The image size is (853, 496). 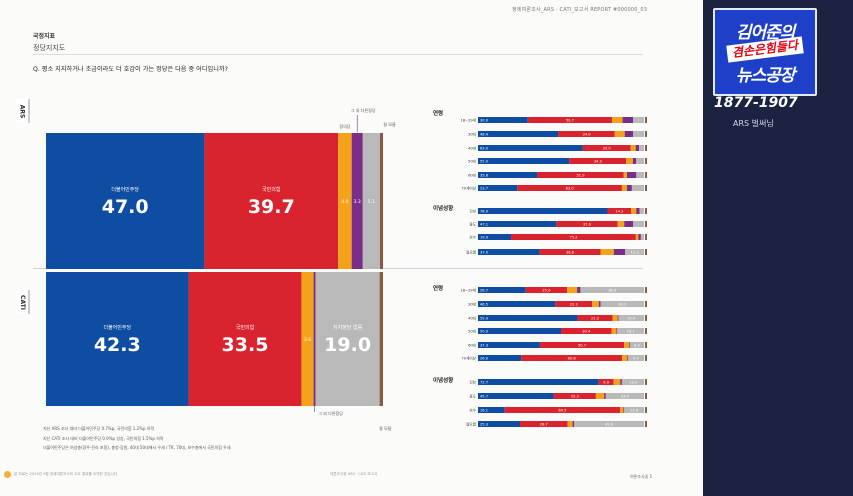 I want to click on breakdown-value-label: 9.7, so click(x=636, y=359).